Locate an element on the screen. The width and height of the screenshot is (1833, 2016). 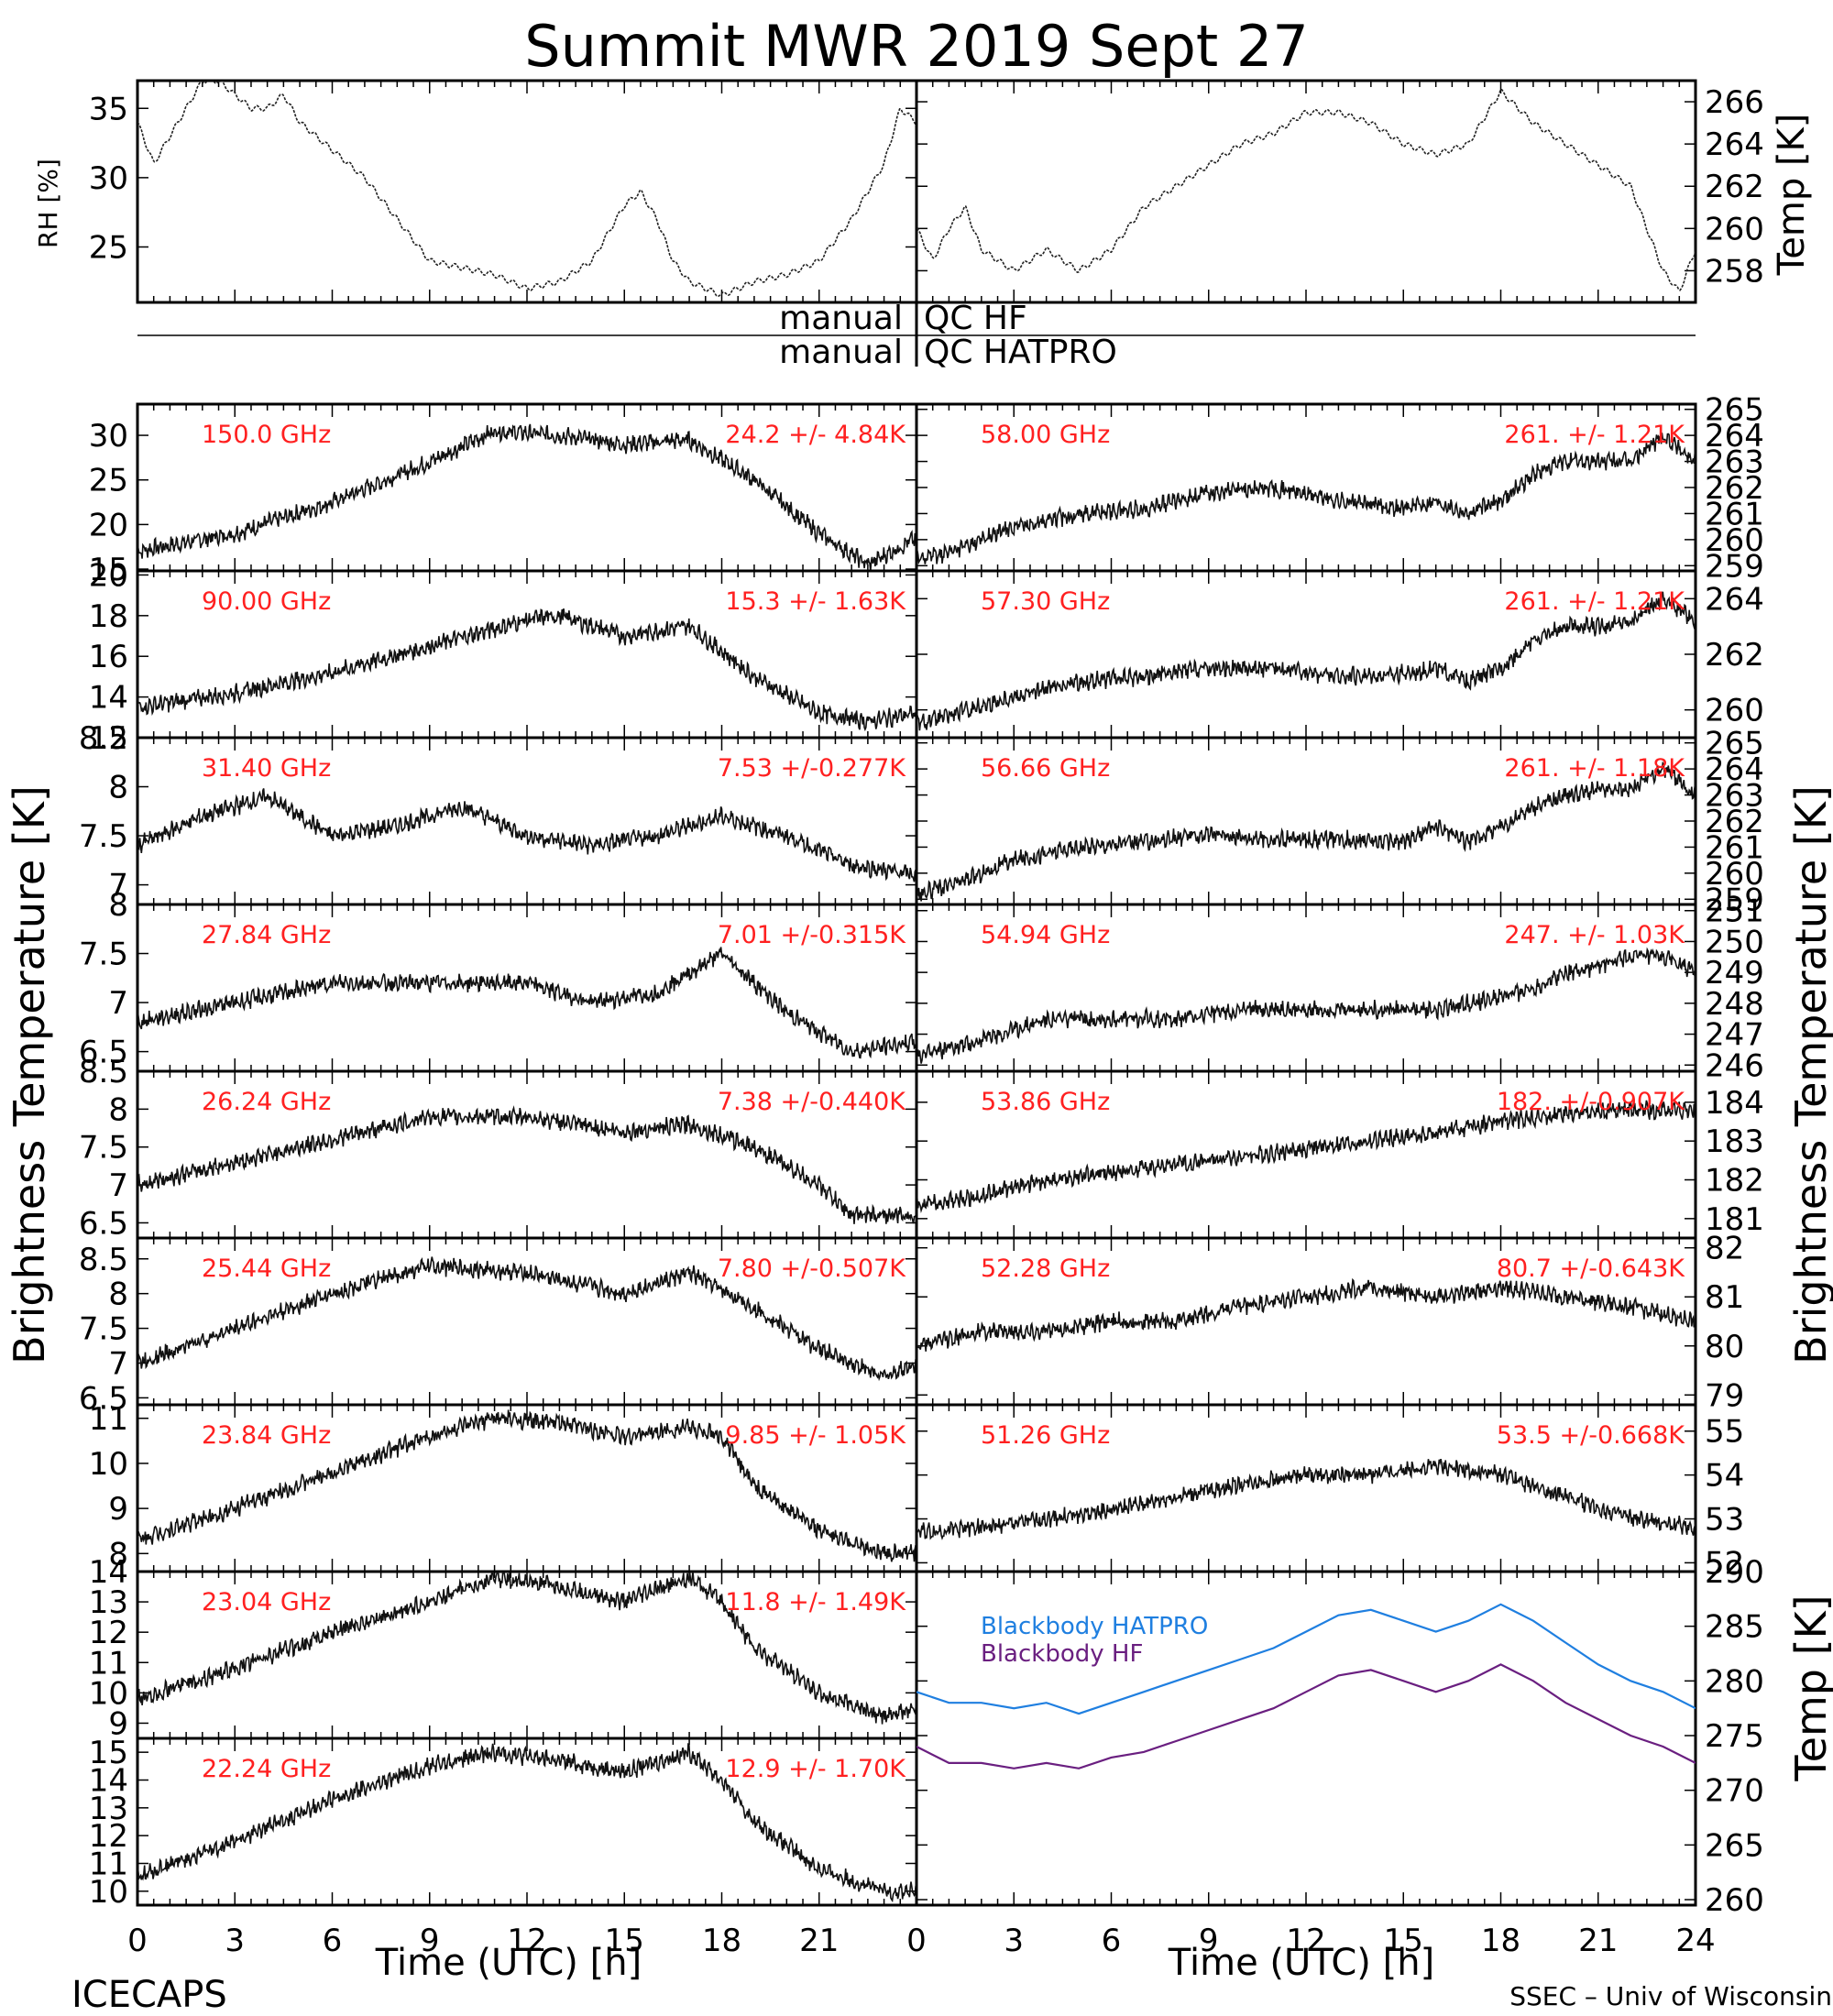
y-tick-label-blackbody: 260 is located at coordinates (1734, 1900).